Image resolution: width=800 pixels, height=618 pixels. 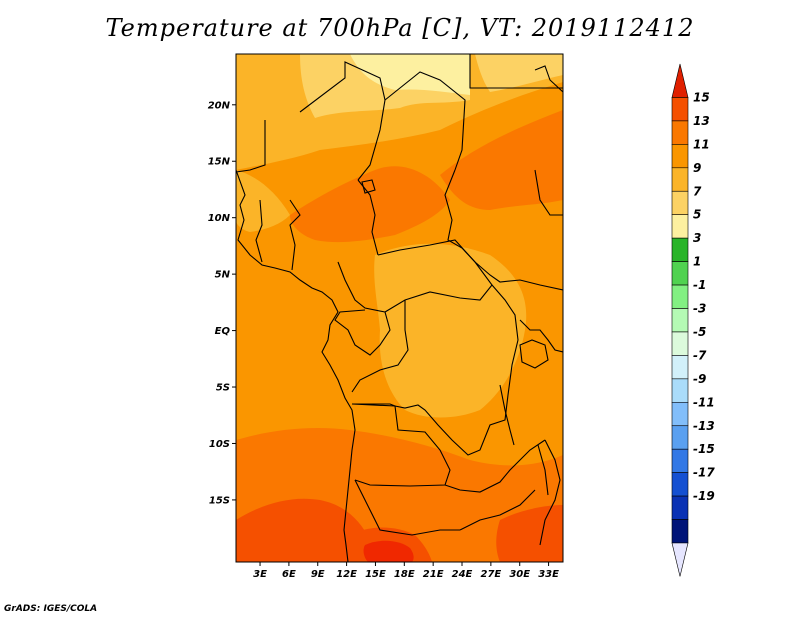 I want to click on border-niger-chad, so click(x=368, y=217).